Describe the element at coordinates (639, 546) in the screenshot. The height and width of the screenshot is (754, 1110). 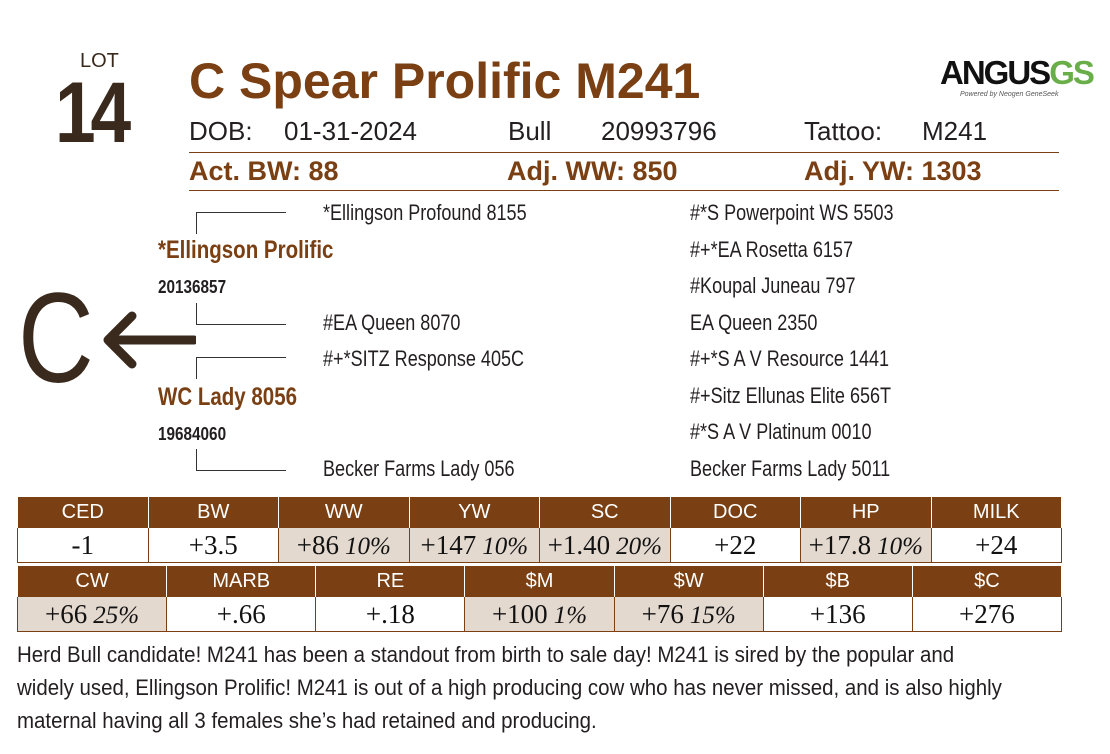
I see `epd-percentile: 20%` at that location.